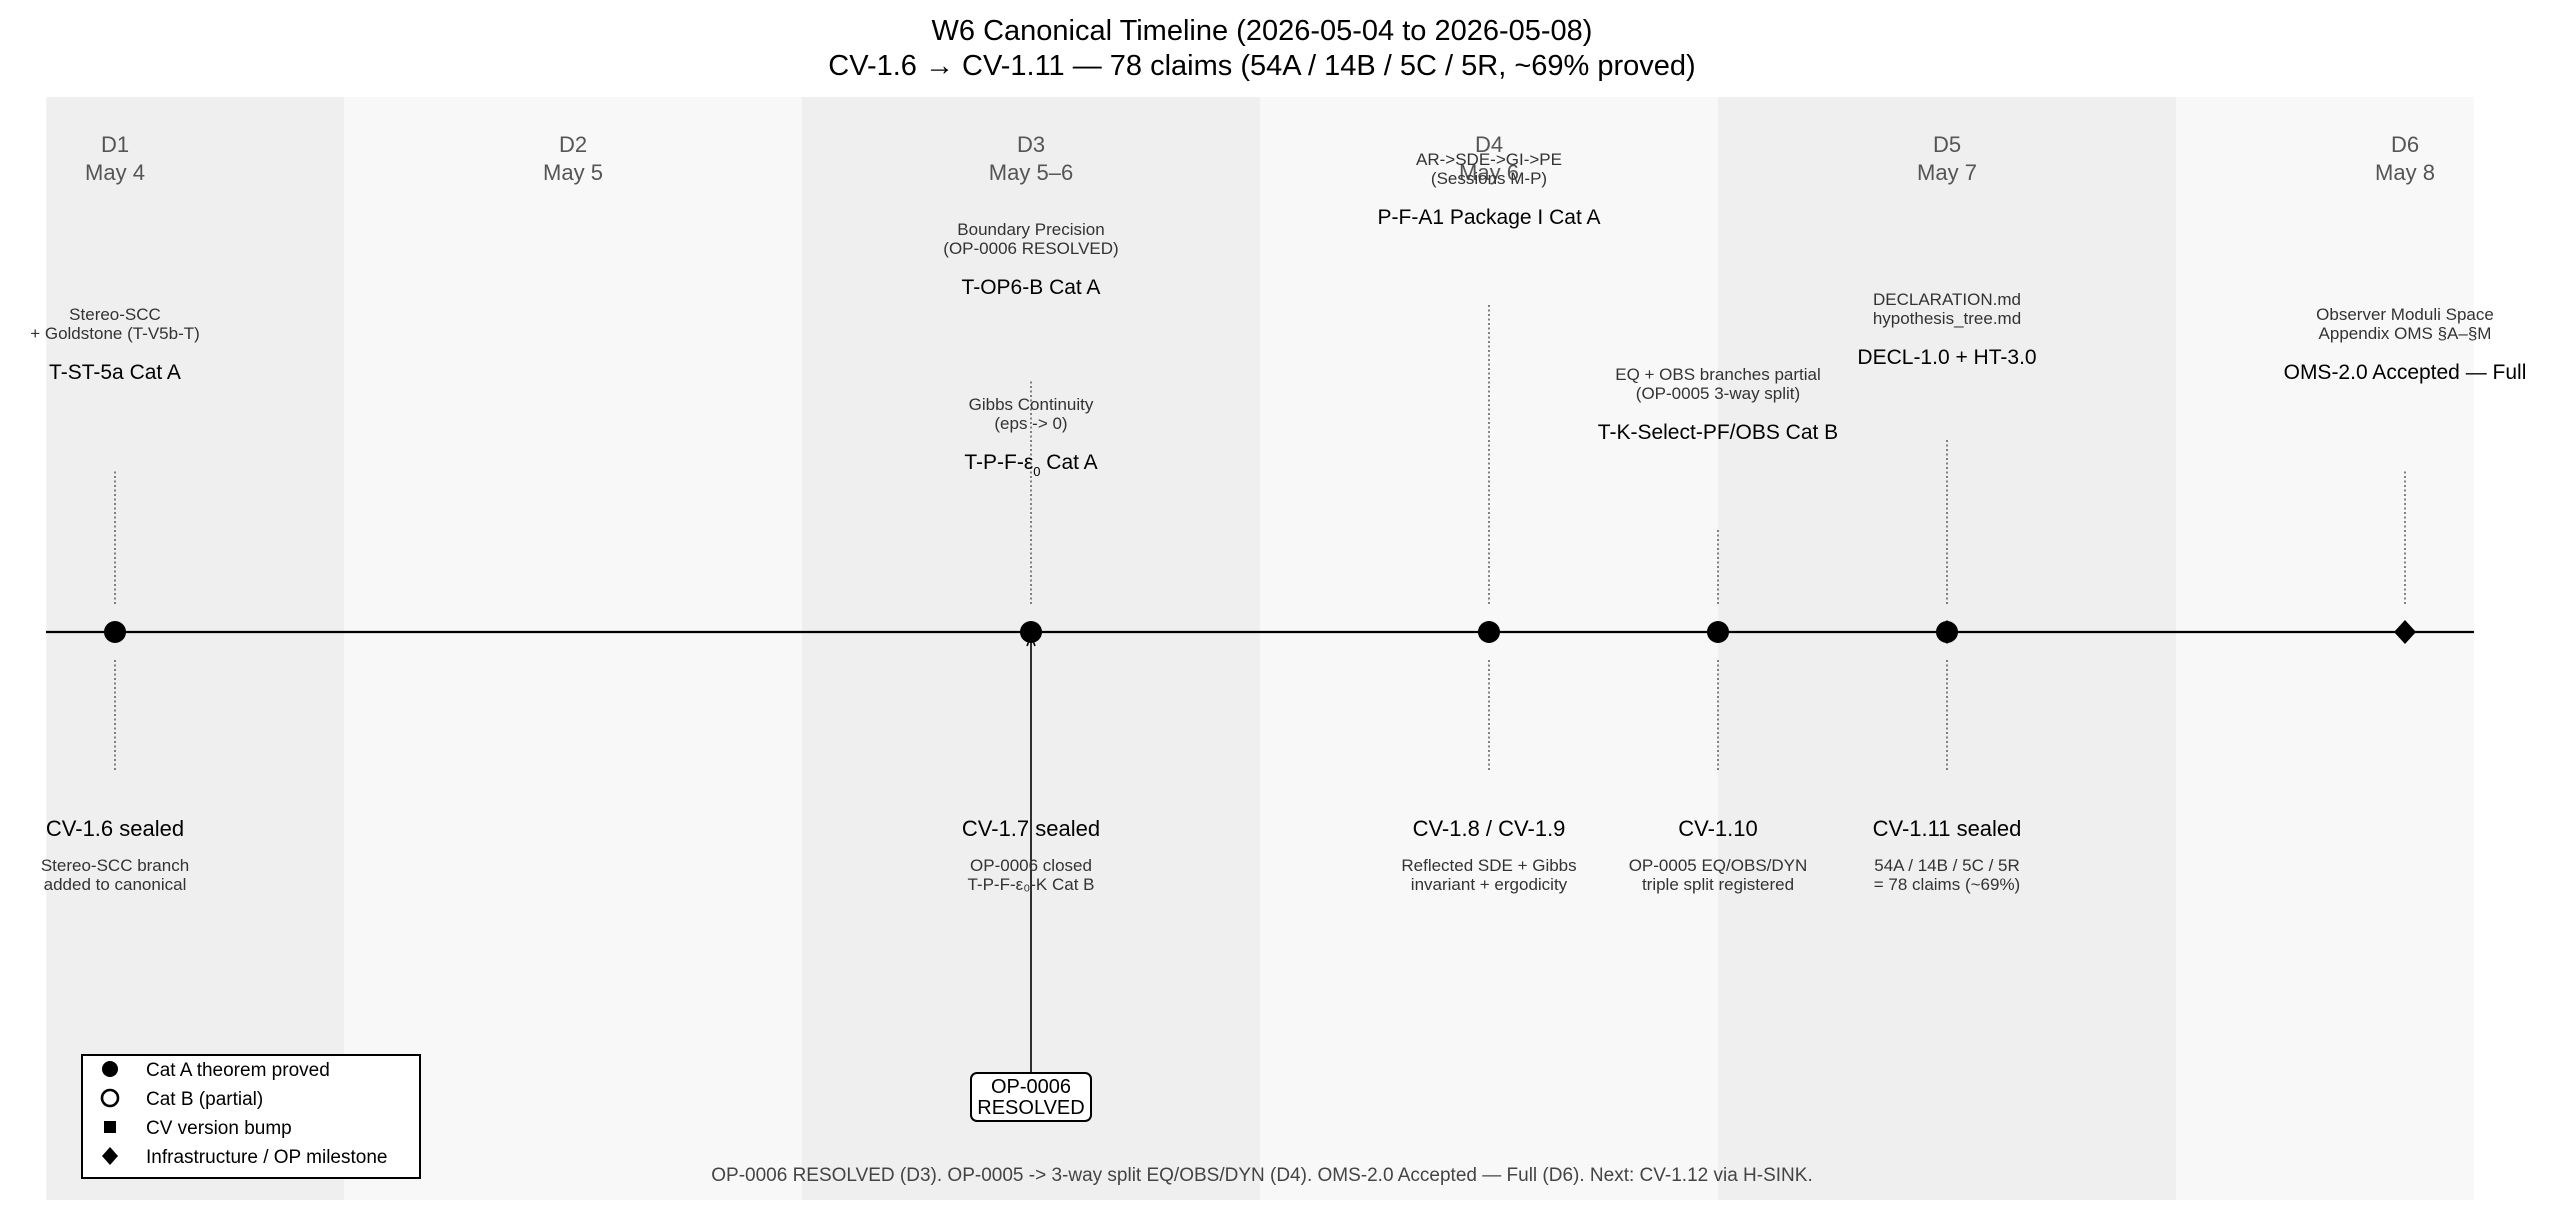 The image size is (2556, 1220). Describe the element at coordinates (1718, 865) in the screenshot. I see `cv-sub-label: OP-0005 EQ/OBS/DYN` at that location.